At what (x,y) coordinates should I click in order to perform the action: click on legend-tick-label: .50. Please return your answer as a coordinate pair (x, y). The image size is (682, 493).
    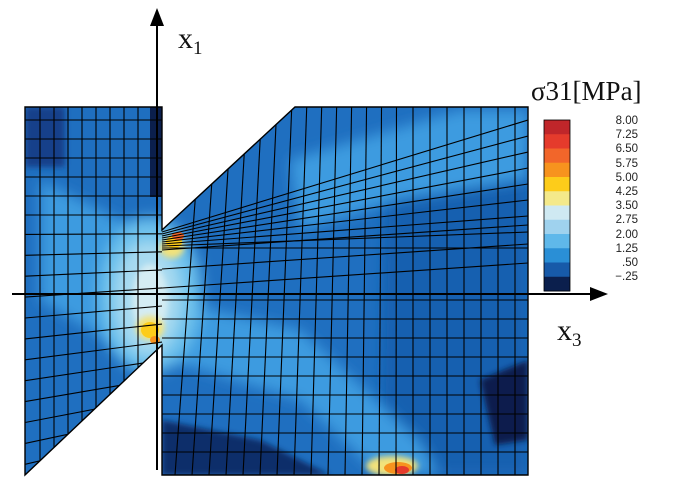
    Looking at the image, I should click on (630, 264).